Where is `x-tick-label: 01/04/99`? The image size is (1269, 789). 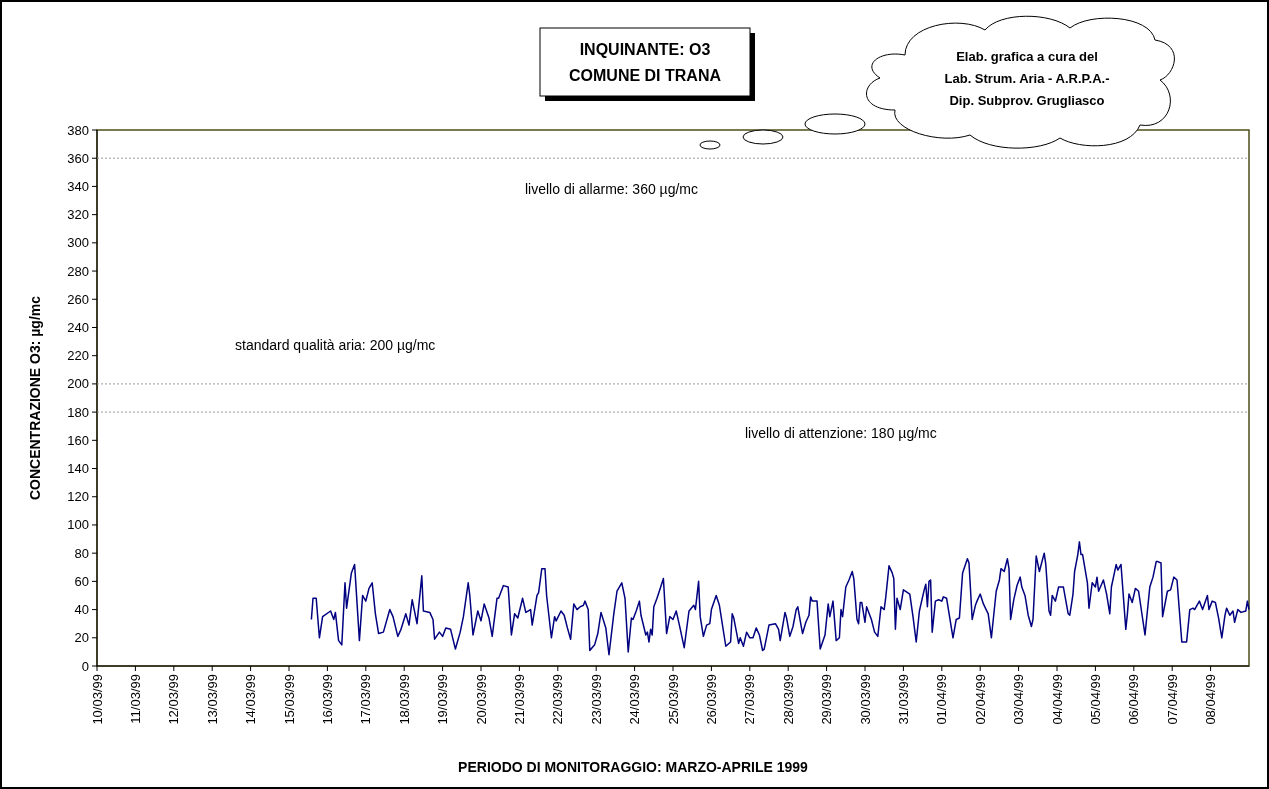 x-tick-label: 01/04/99 is located at coordinates (942, 699).